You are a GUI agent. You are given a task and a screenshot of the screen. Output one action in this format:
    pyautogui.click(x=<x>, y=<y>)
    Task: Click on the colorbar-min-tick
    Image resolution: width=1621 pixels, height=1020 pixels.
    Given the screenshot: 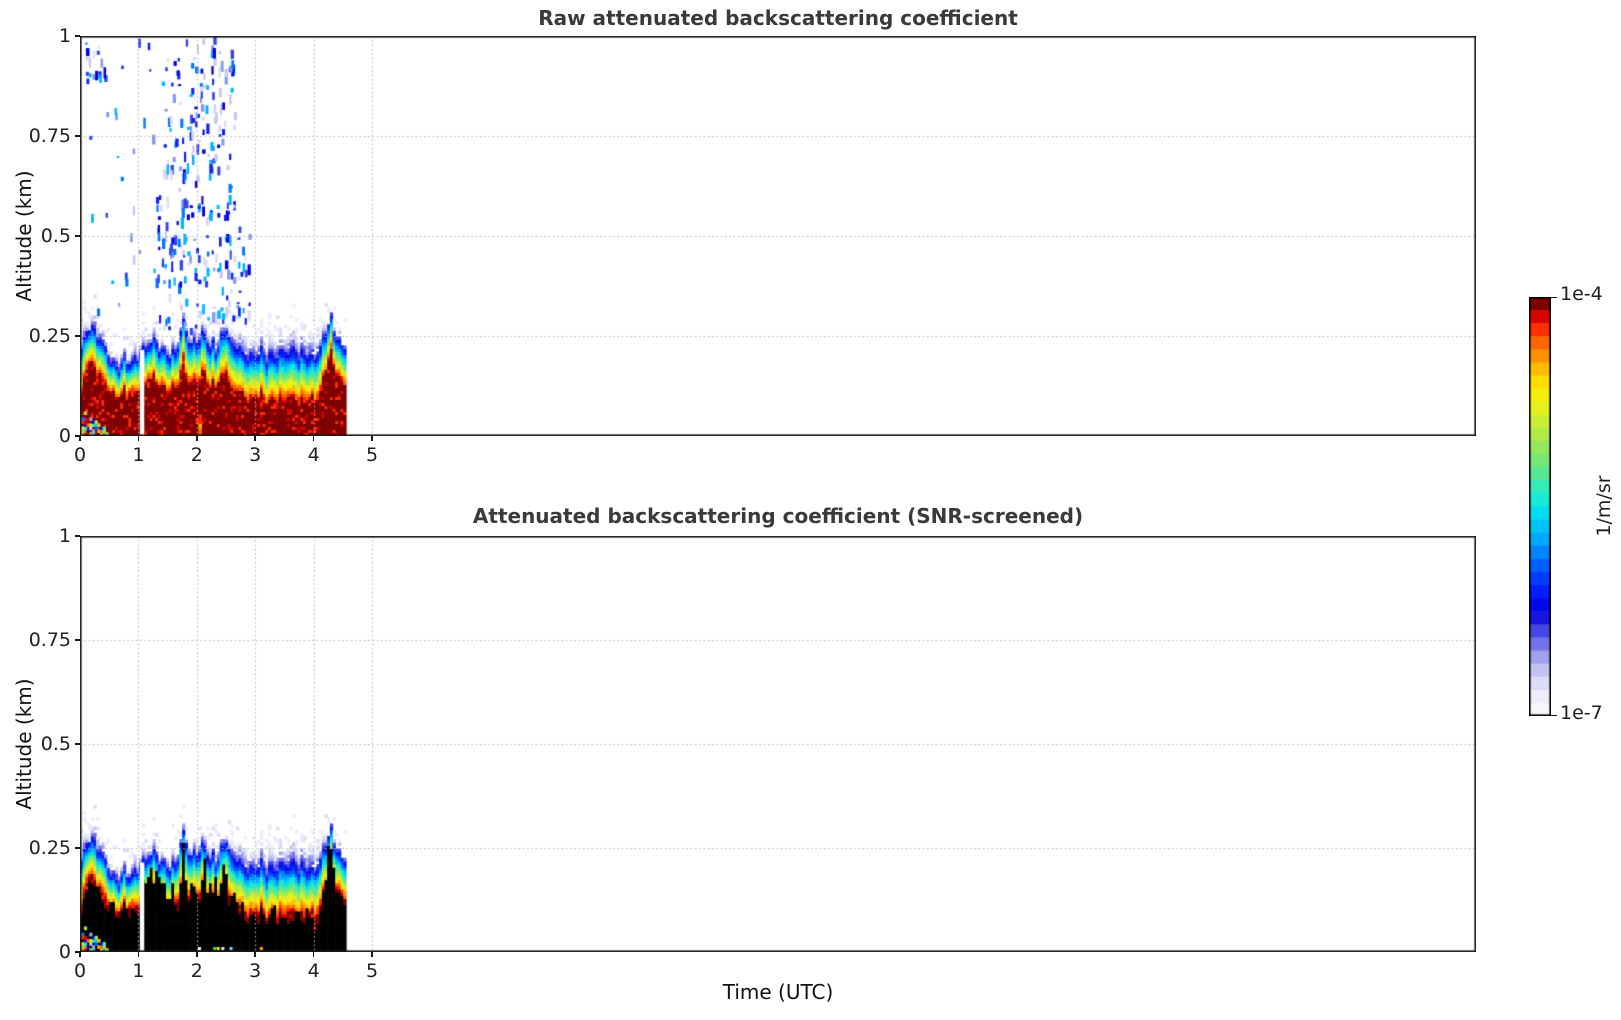 What is the action you would take?
    pyautogui.click(x=1554, y=715)
    